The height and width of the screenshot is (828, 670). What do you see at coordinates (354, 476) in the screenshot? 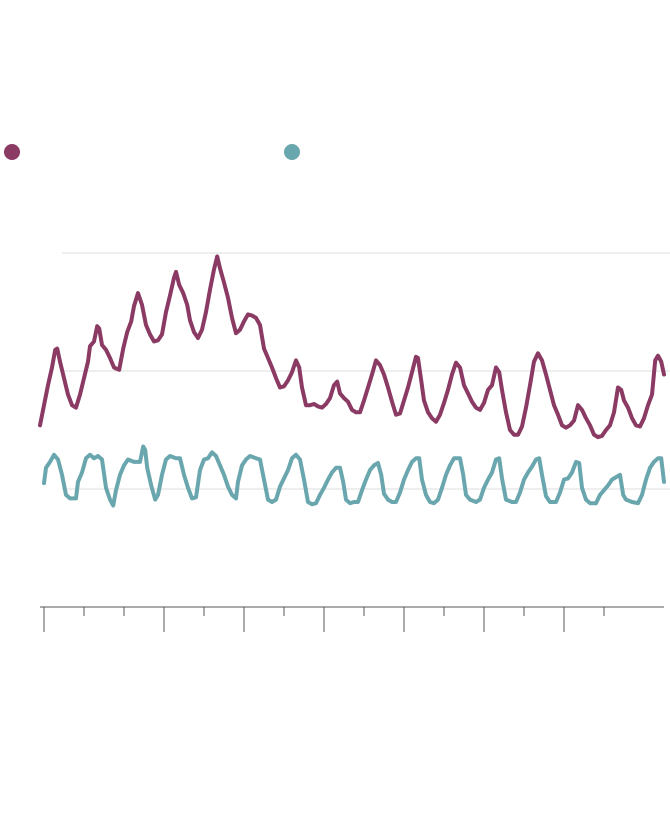
I see `series-line` at bounding box center [354, 476].